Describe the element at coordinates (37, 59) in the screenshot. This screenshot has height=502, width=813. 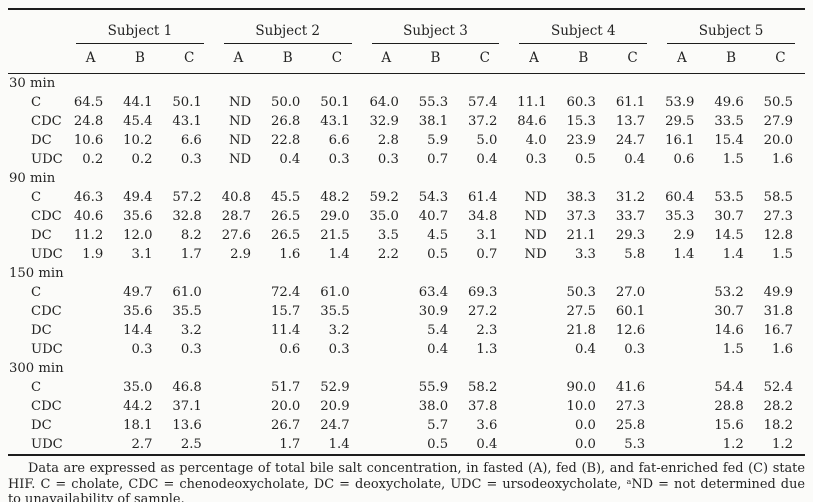
I see `row-label-header-spacer` at that location.